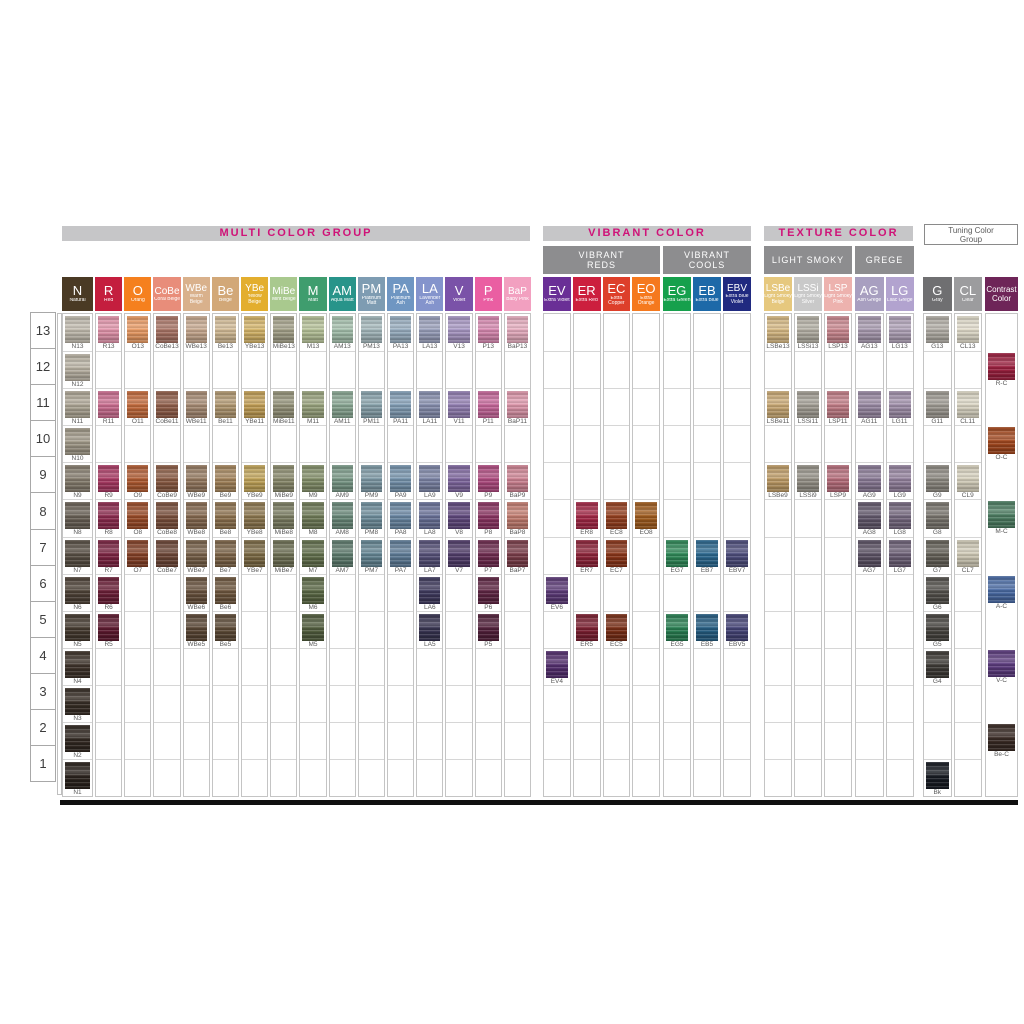 This screenshot has width=1024, height=1024. What do you see at coordinates (459, 555) in the screenshot?
I see `column-body-V: V13 V11 V9 V8 V7` at bounding box center [459, 555].